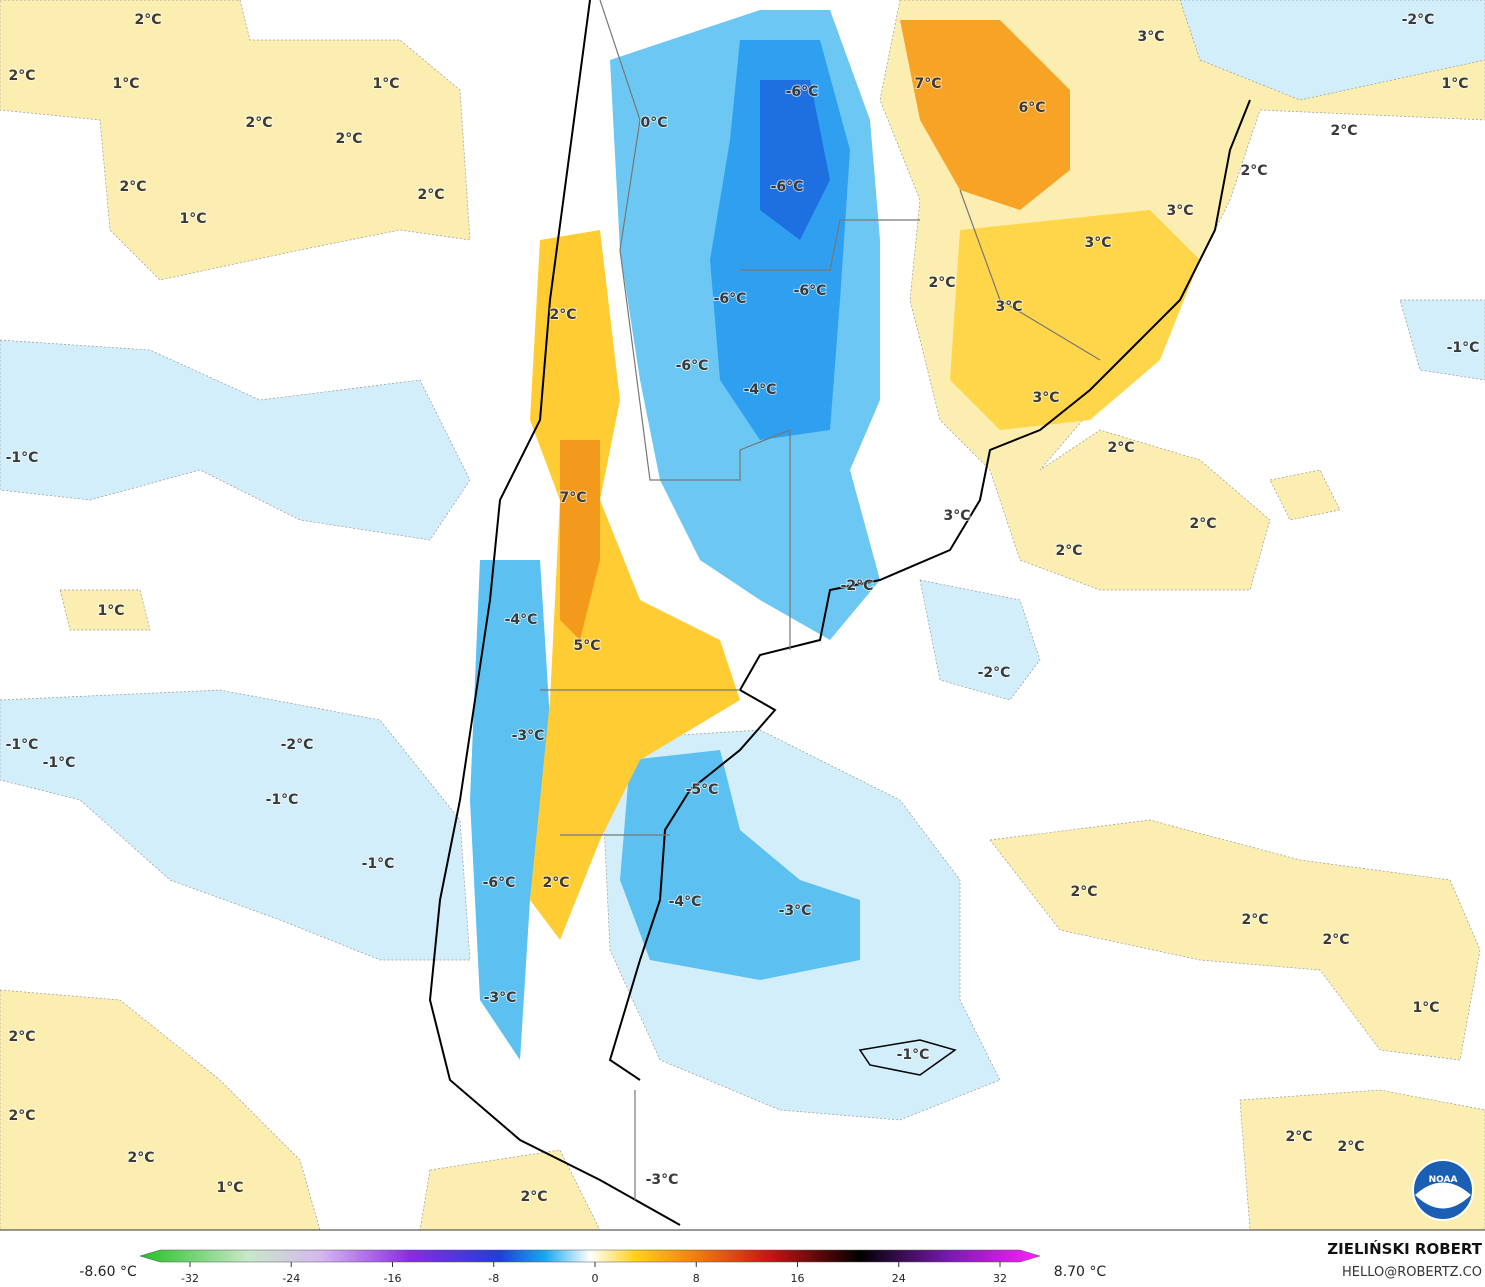  What do you see at coordinates (108, 1272) in the screenshot?
I see `colorbar-min-label: -8.60 °C` at bounding box center [108, 1272].